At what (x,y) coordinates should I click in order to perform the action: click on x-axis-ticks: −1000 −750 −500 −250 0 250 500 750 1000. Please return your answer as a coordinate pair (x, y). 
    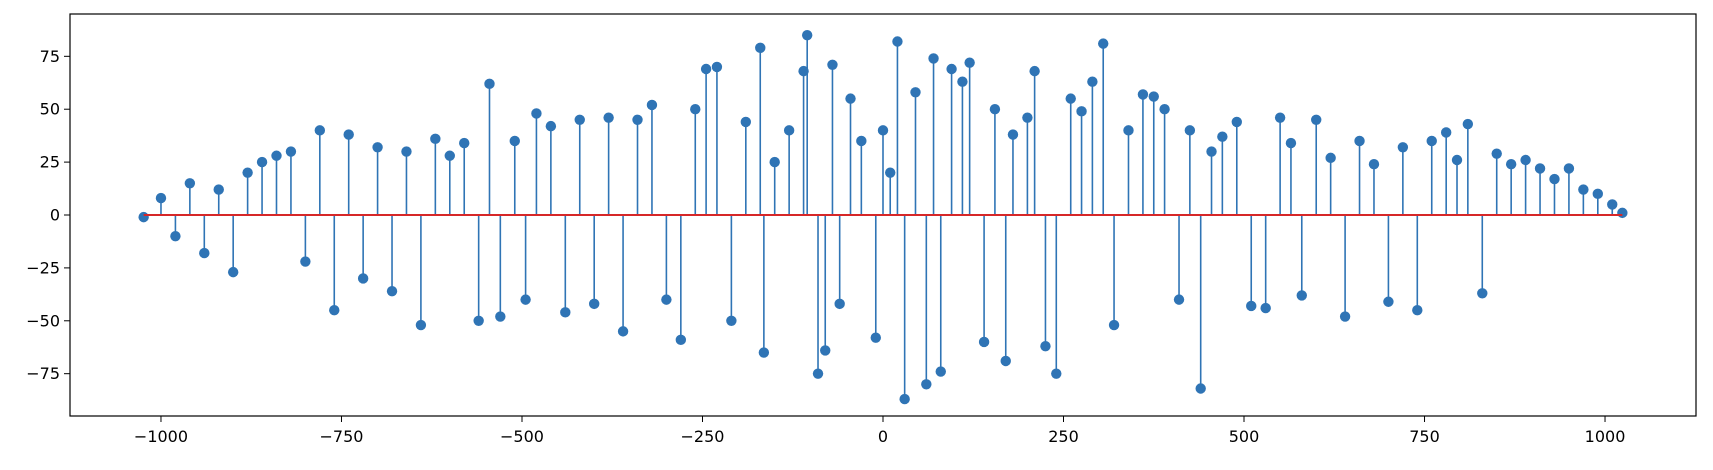
    Looking at the image, I should click on (879, 431).